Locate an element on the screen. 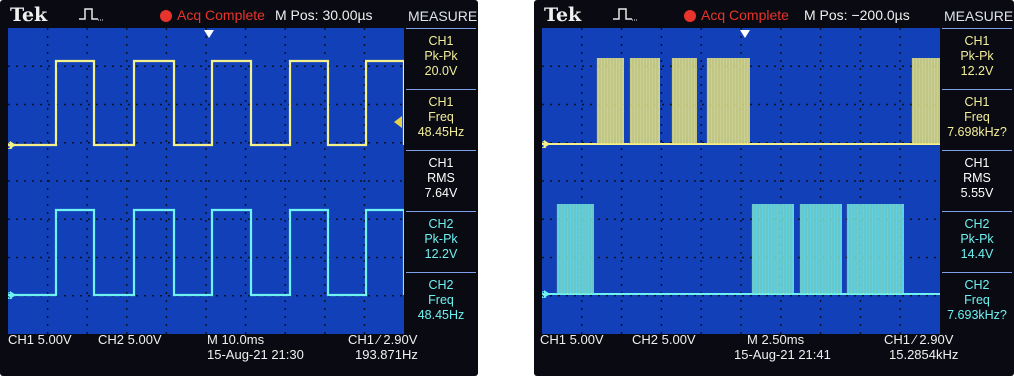 This screenshot has width=1014, height=376. measurement-line: 7.698kHz? is located at coordinates (977, 132).